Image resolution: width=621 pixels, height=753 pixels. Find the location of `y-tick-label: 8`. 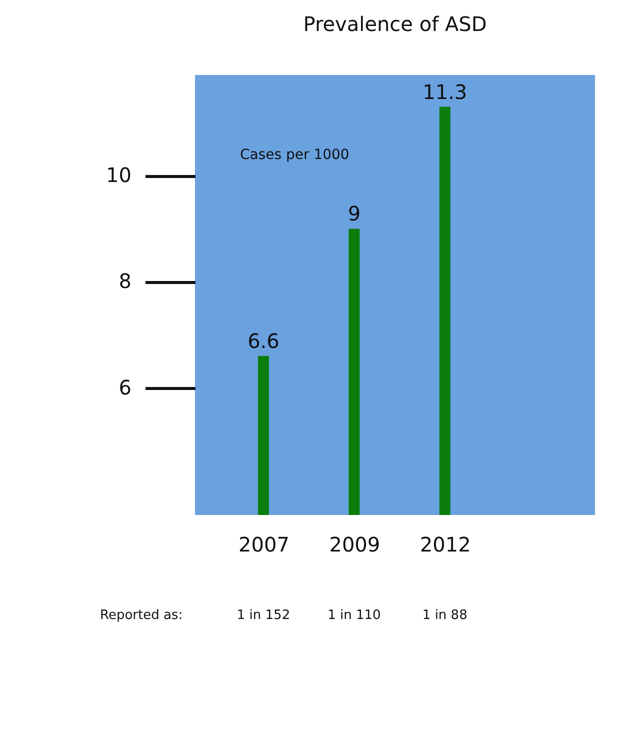

y-tick-label: 8 is located at coordinates (125, 281).